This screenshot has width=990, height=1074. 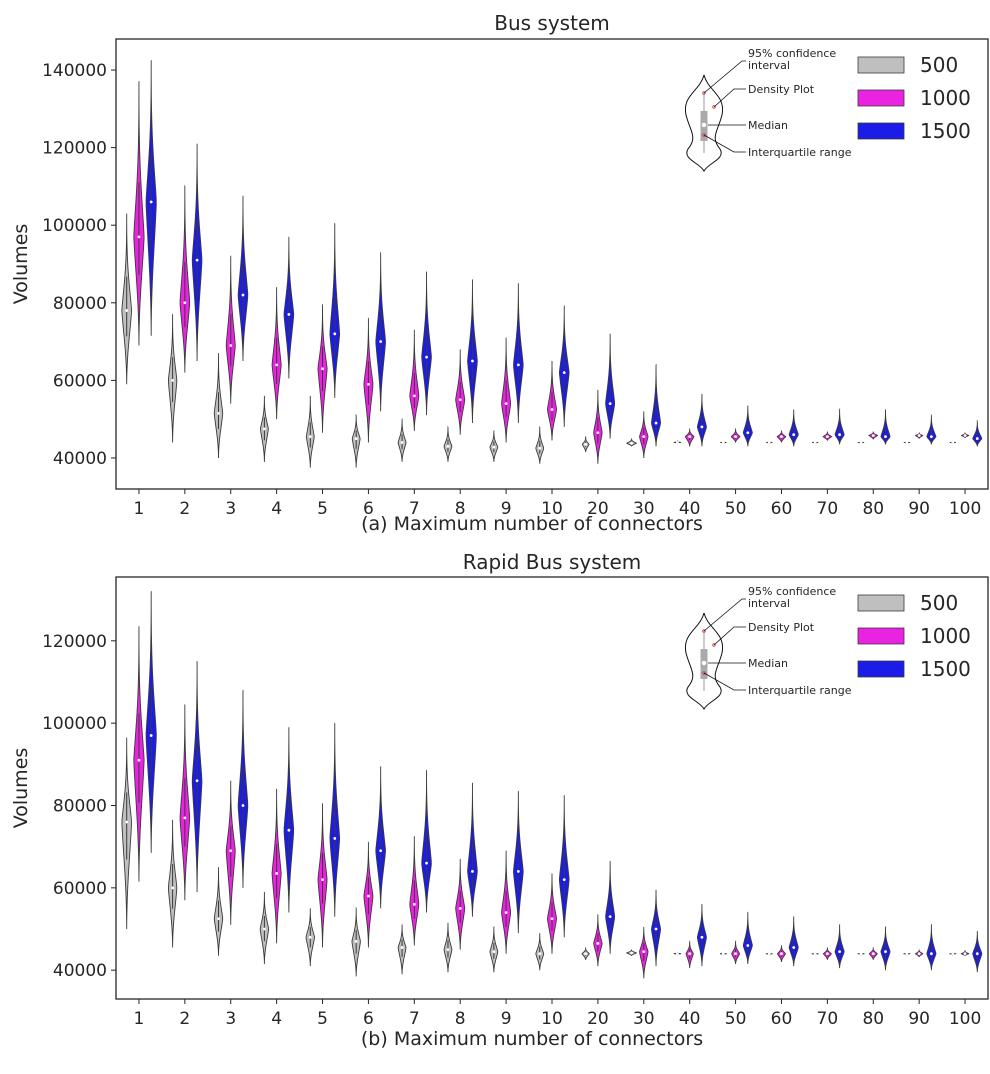 What do you see at coordinates (644, 1019) in the screenshot?
I see `x-tick-label: 30` at bounding box center [644, 1019].